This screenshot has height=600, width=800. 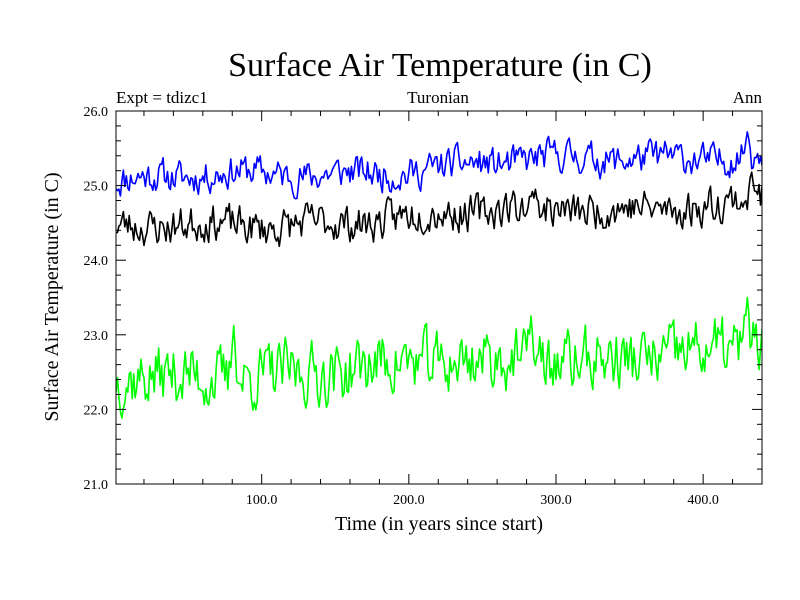 What do you see at coordinates (96, 410) in the screenshot?
I see `y-tick-label: 22.0` at bounding box center [96, 410].